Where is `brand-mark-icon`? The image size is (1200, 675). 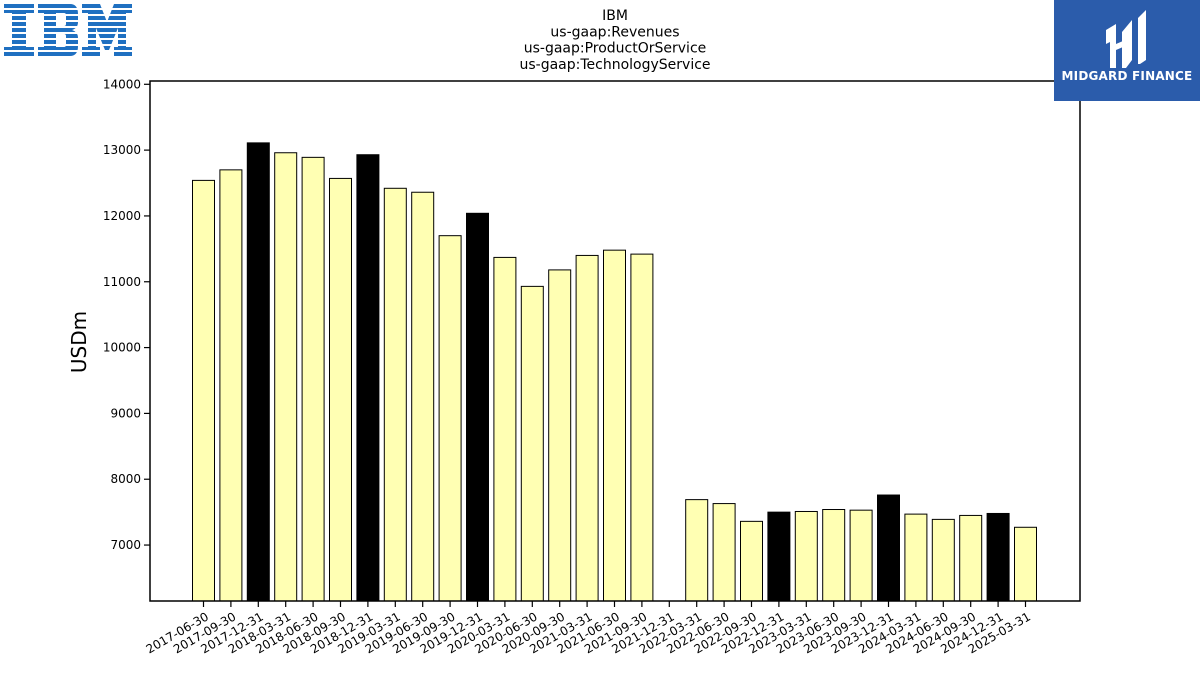 brand-mark-icon is located at coordinates (1126, 39).